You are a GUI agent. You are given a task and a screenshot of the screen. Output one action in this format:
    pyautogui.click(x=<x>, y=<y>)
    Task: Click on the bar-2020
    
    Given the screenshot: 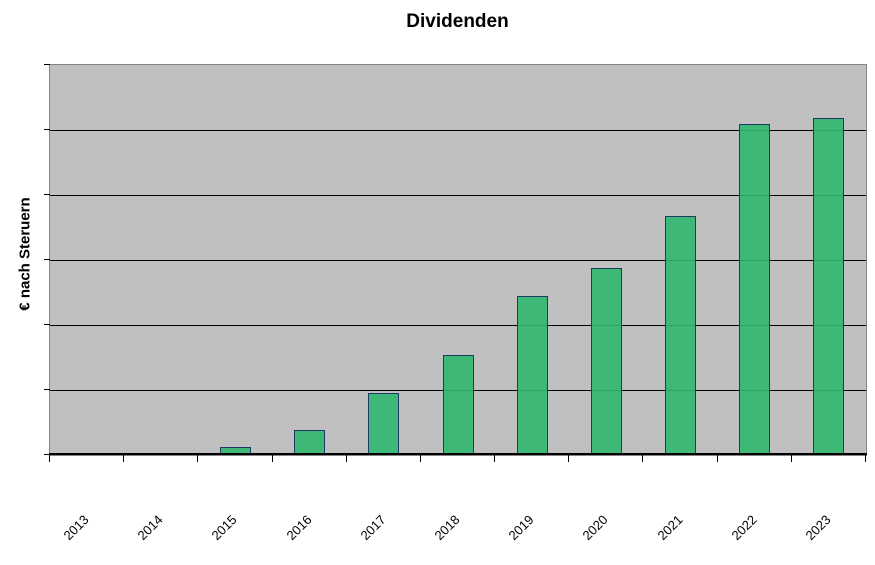 What is the action you would take?
    pyautogui.click(x=606, y=361)
    